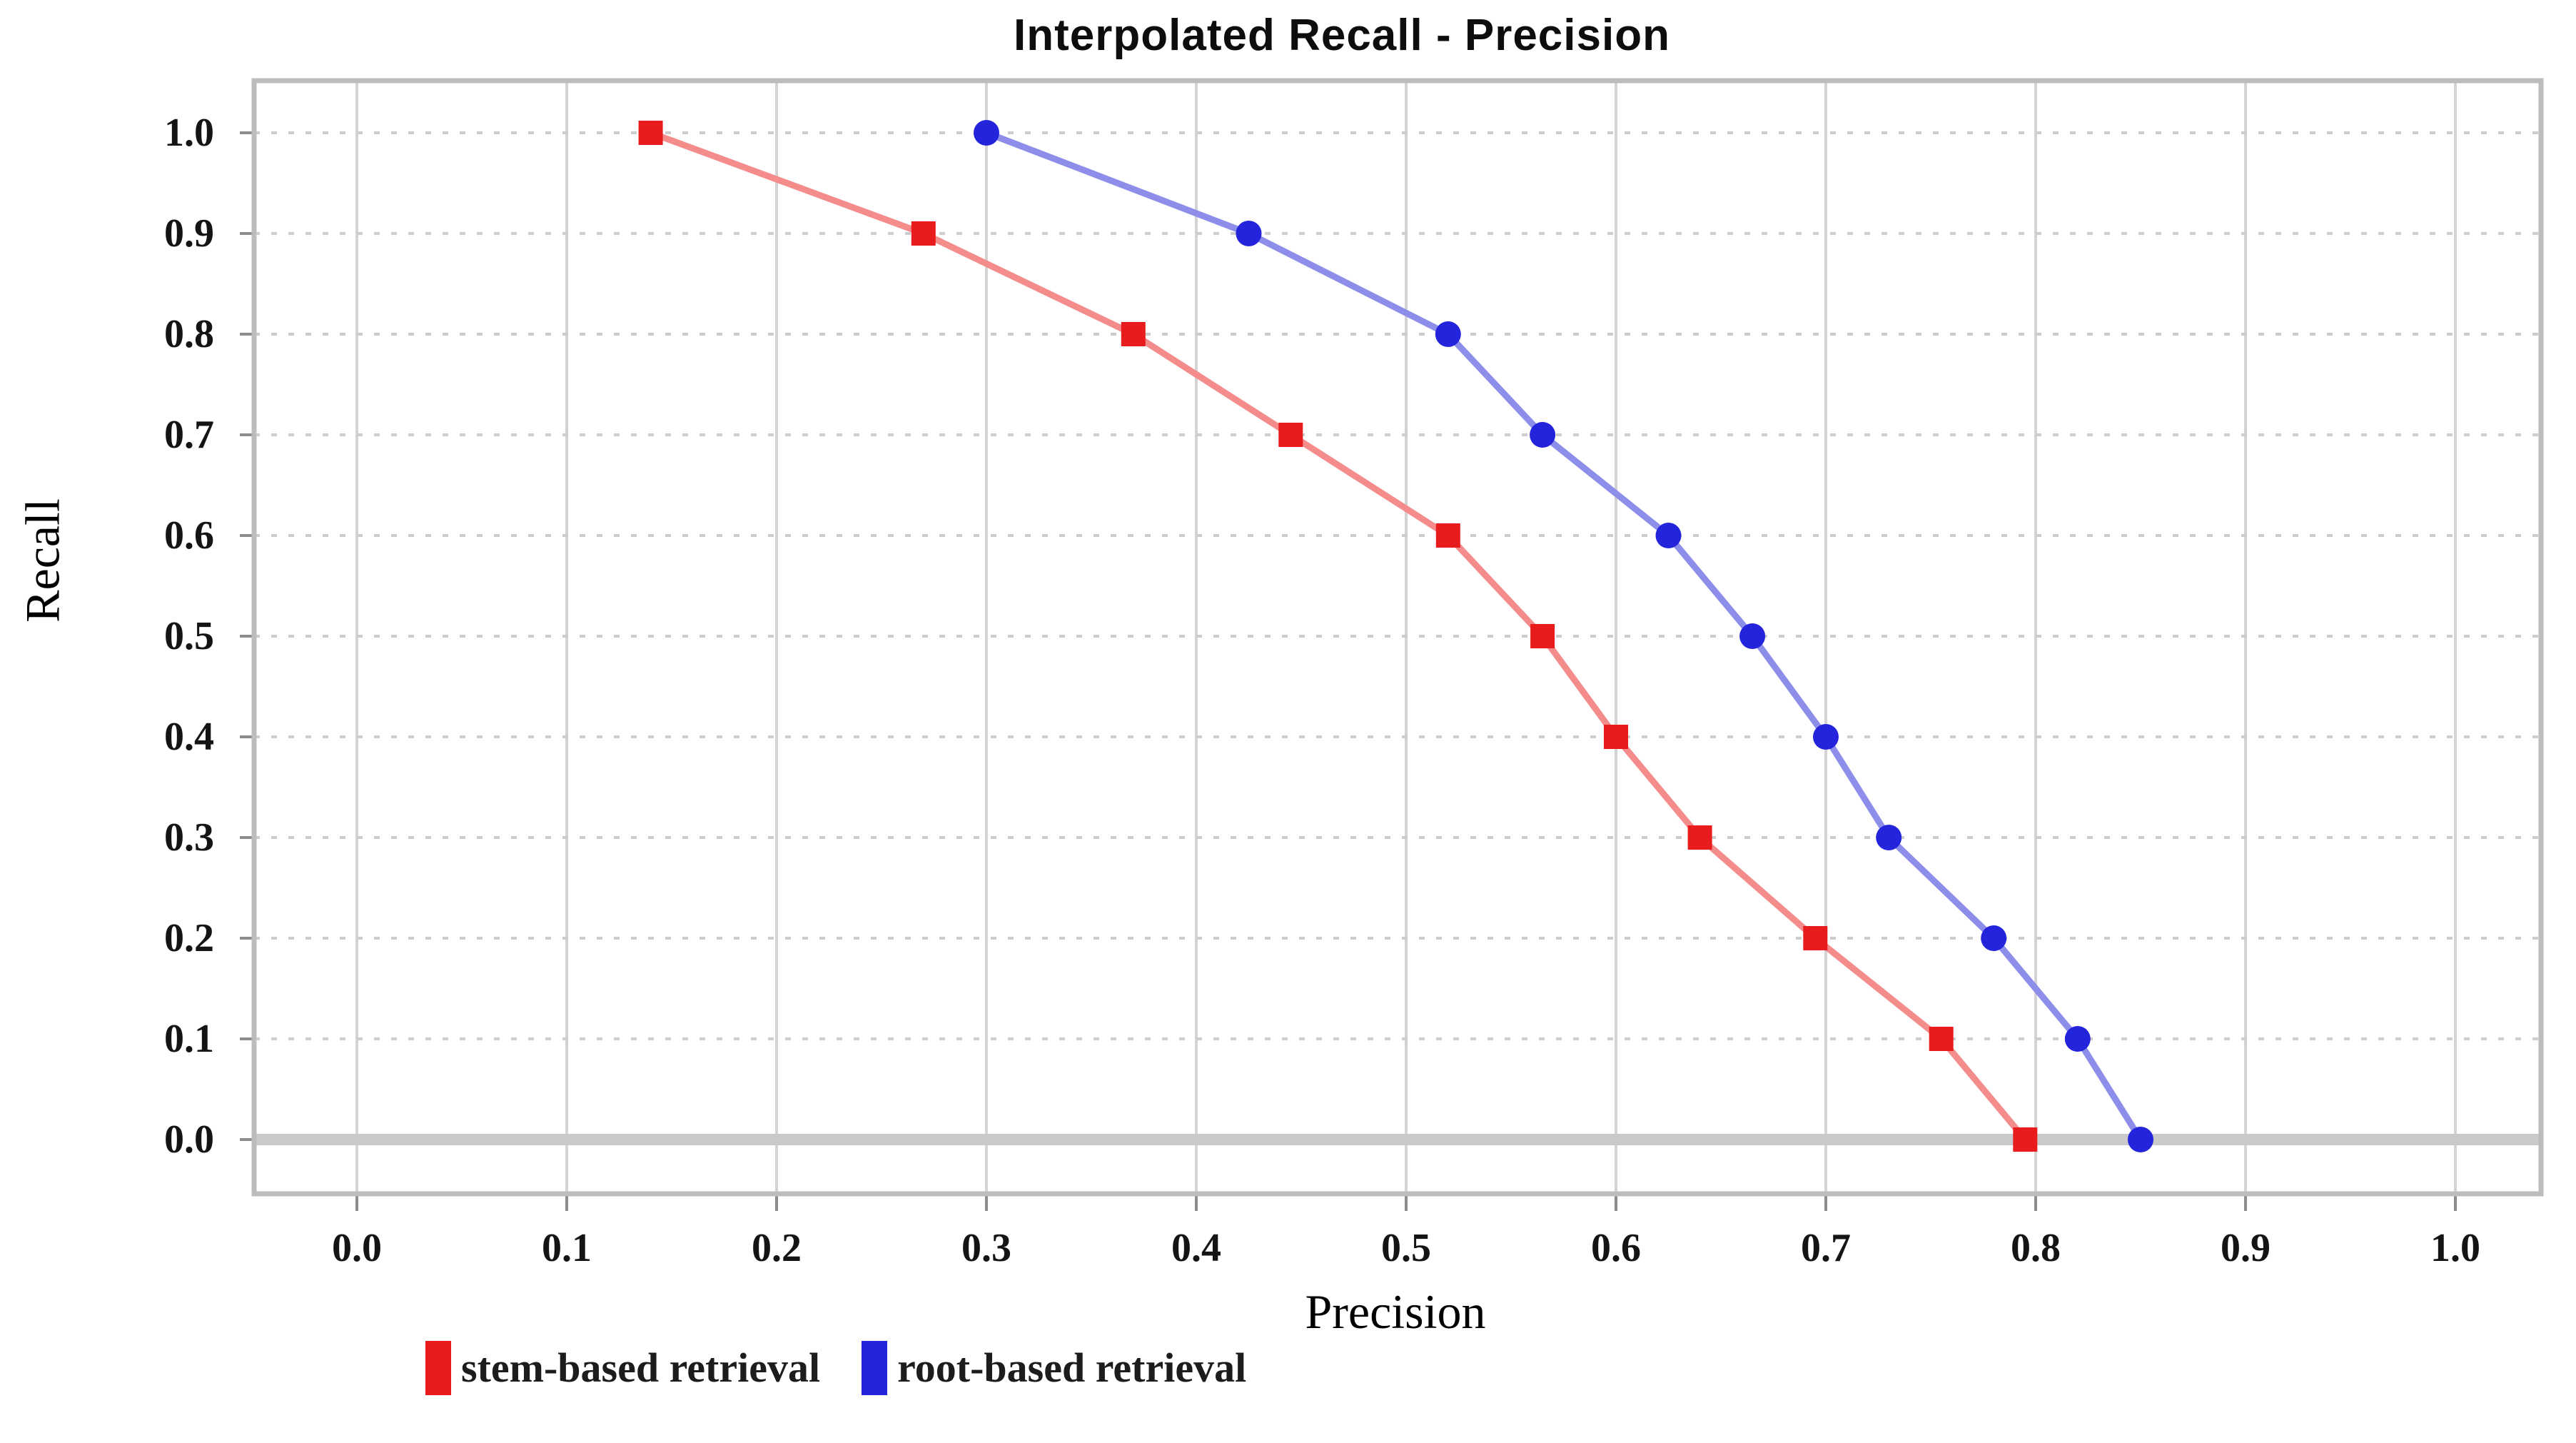  I want to click on y-tick-label-0.9: 0.9, so click(189, 233).